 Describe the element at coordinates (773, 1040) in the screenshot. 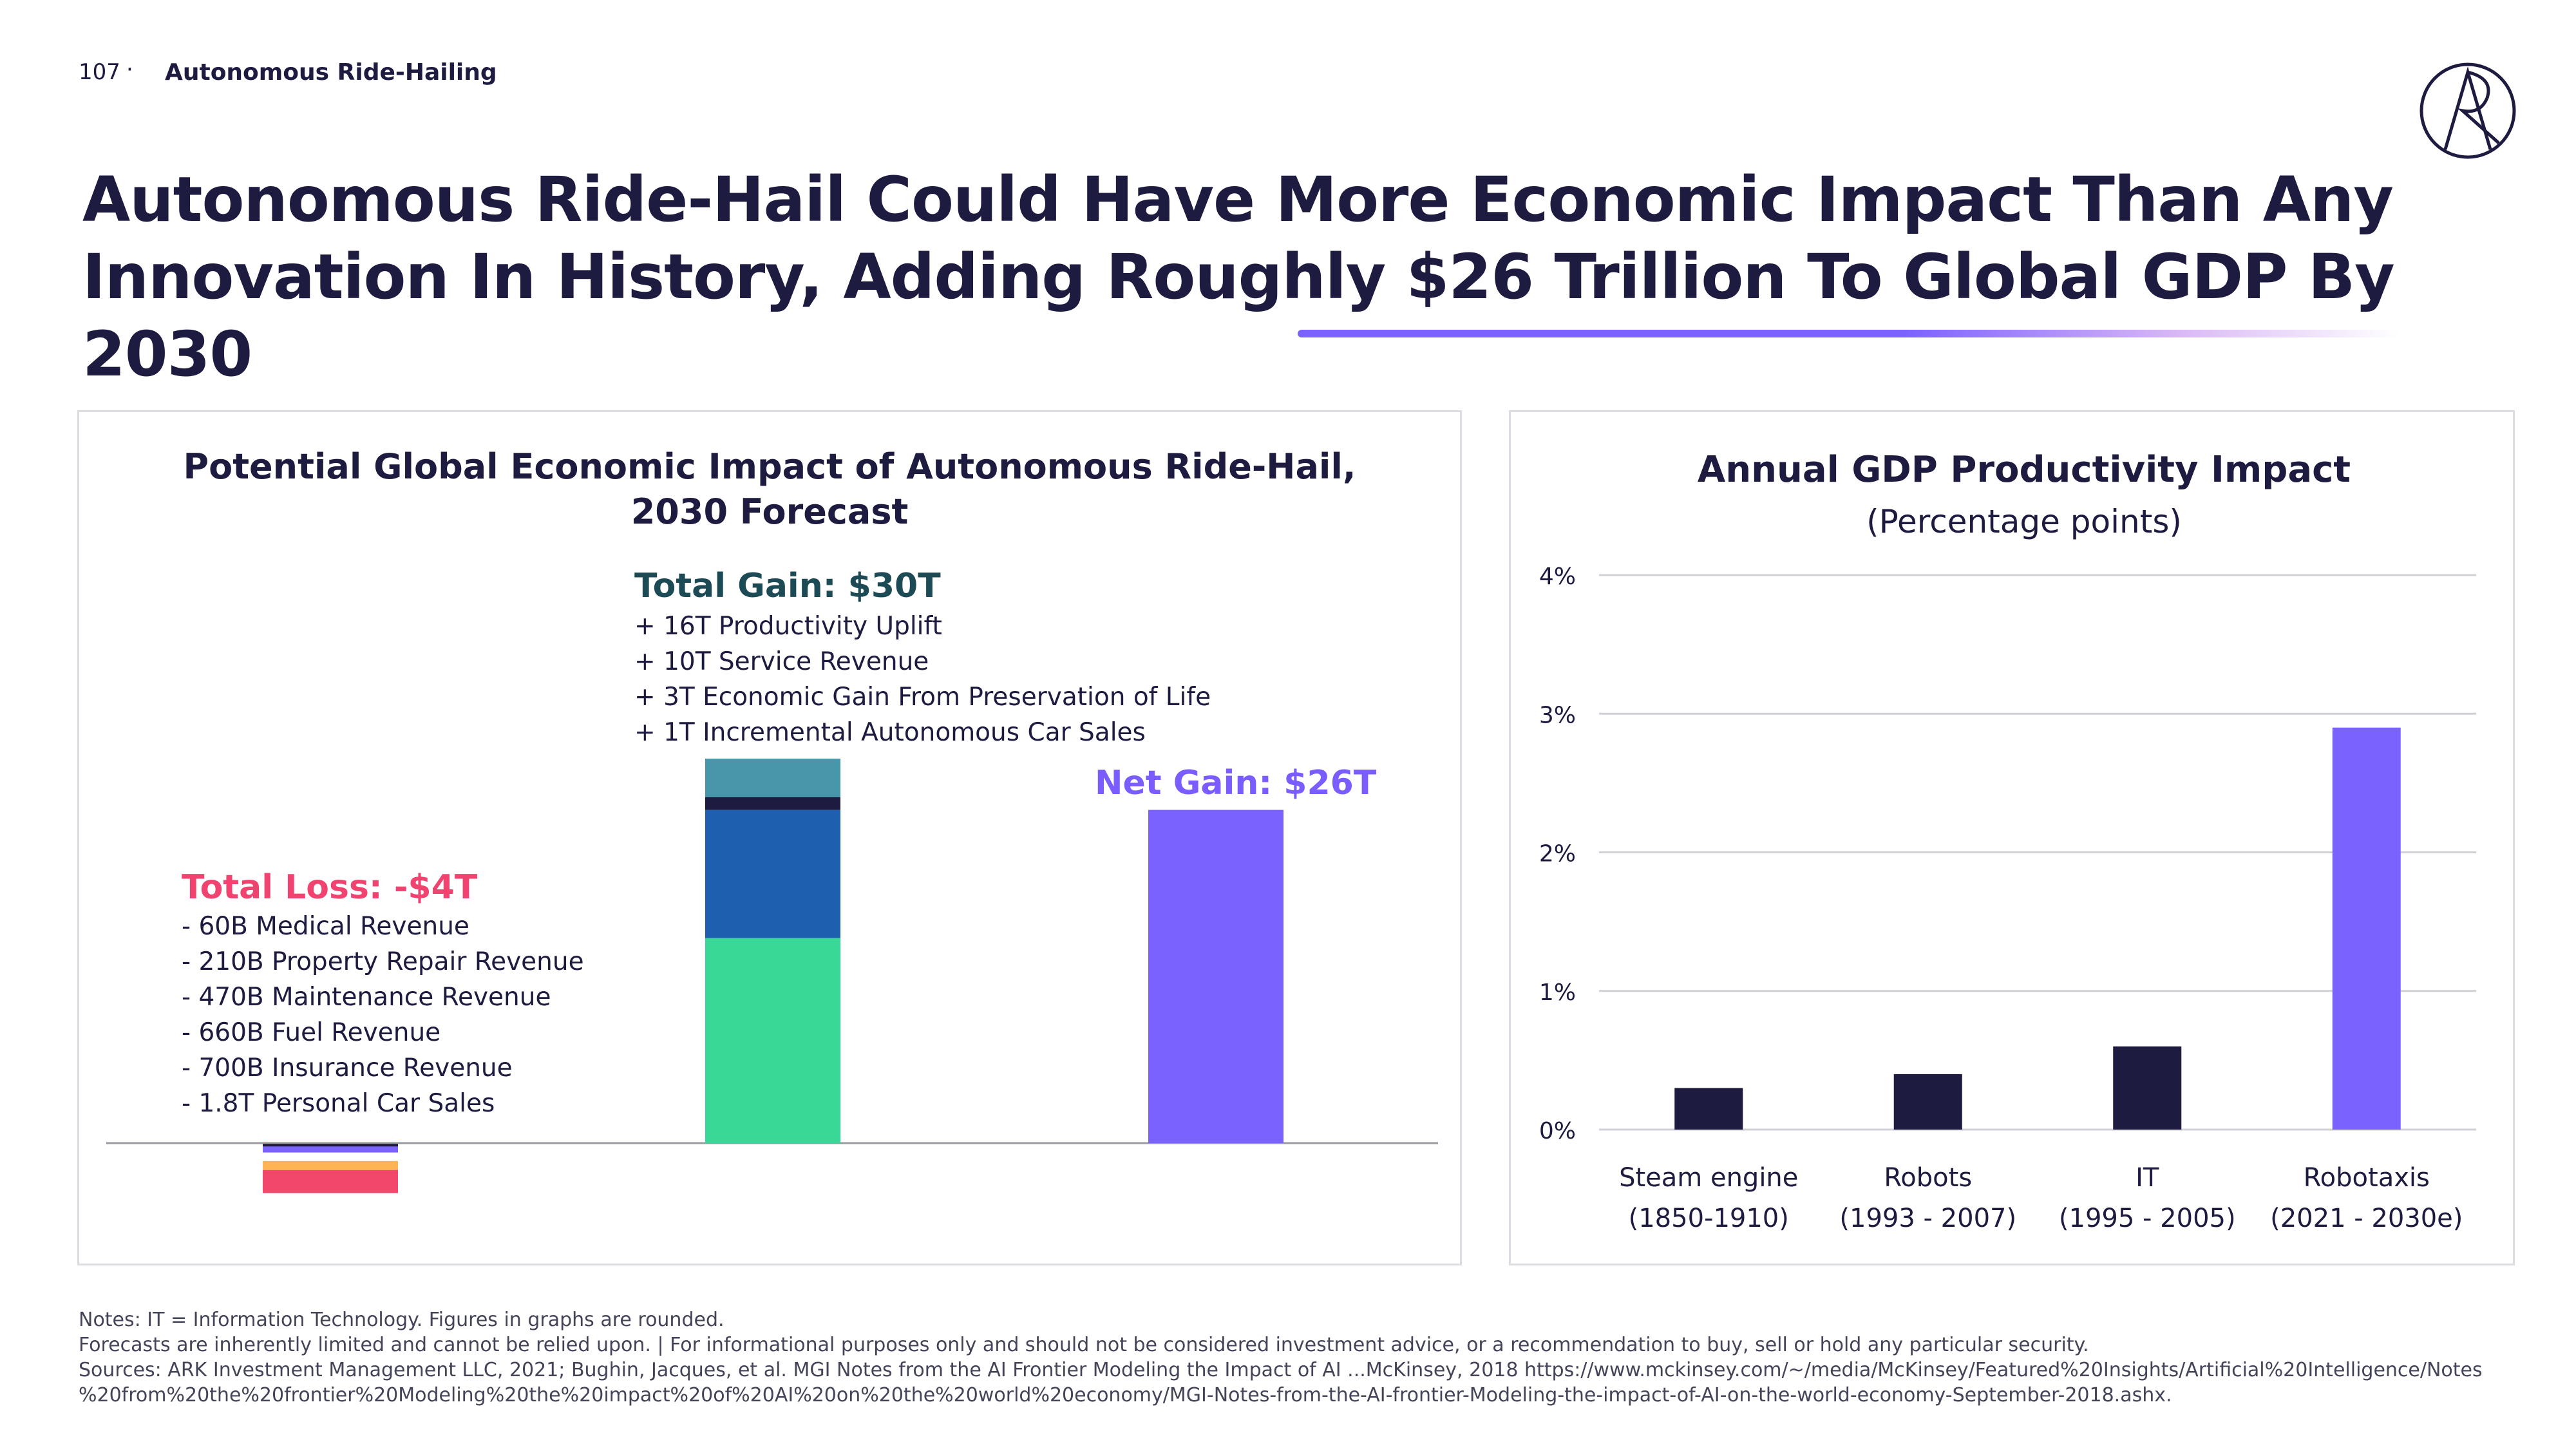

I see `bar-segment-productivity-uplift` at that location.